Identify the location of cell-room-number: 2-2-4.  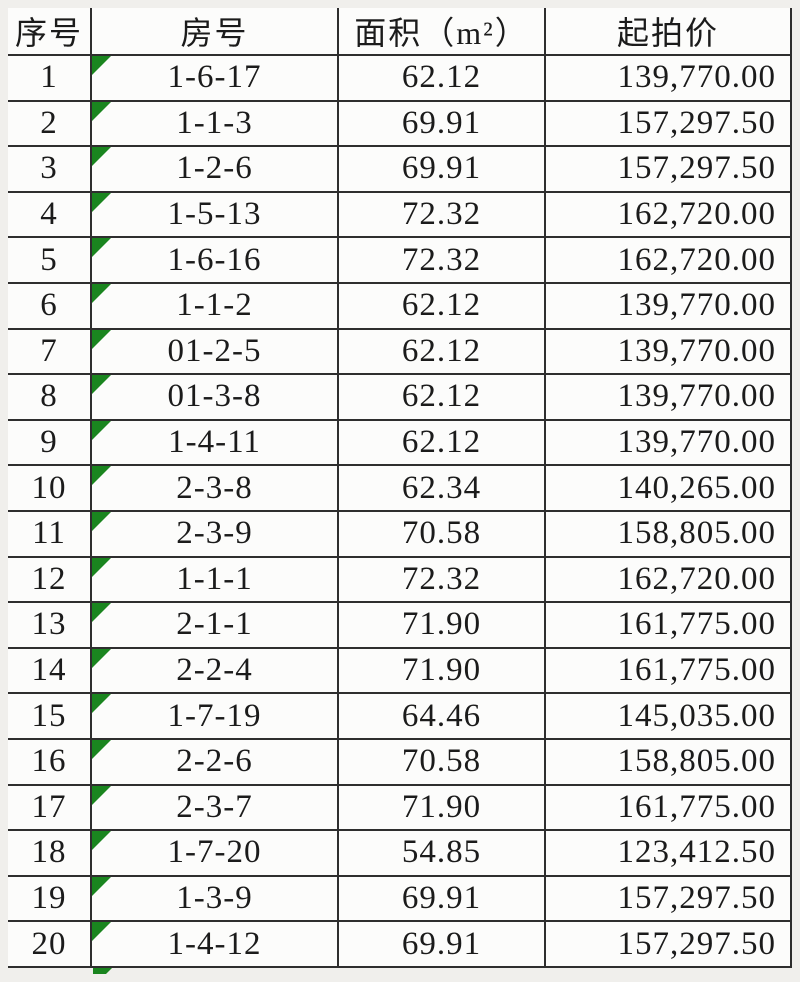
(214, 670).